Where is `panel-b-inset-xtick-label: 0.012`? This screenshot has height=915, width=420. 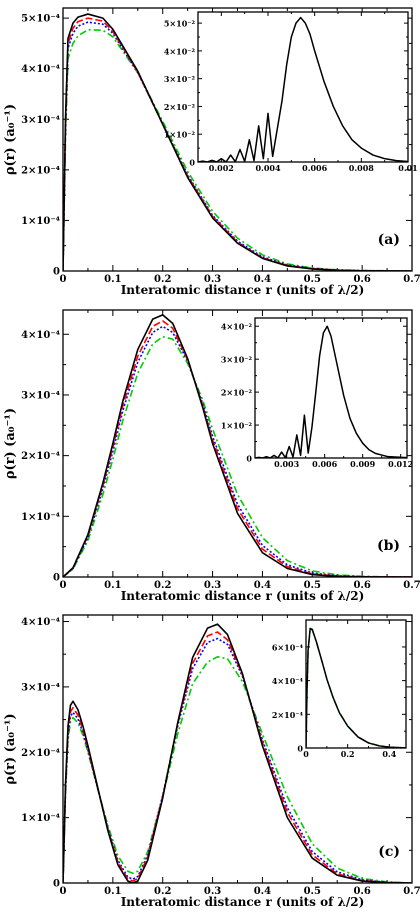
panel-b-inset-xtick-label: 0.012 is located at coordinates (400, 464).